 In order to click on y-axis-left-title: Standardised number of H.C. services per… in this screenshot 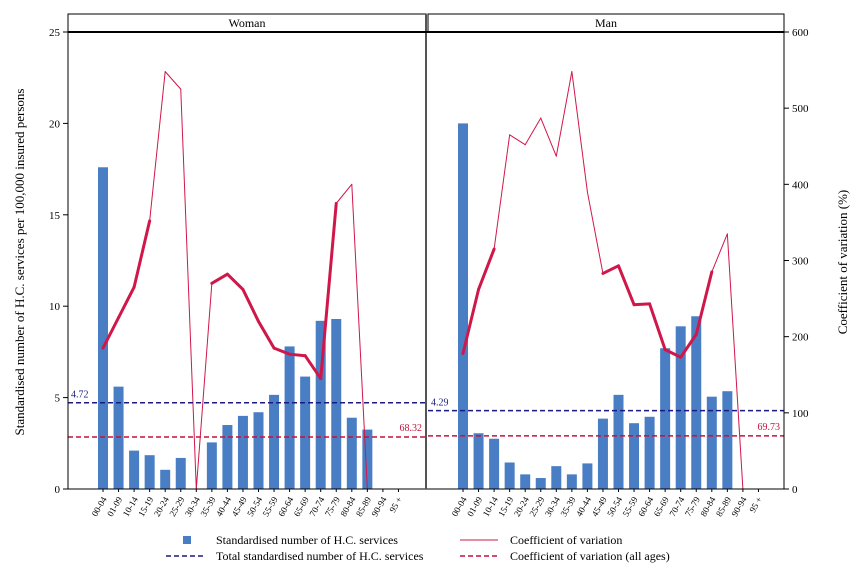, I will do `click(19, 262)`.